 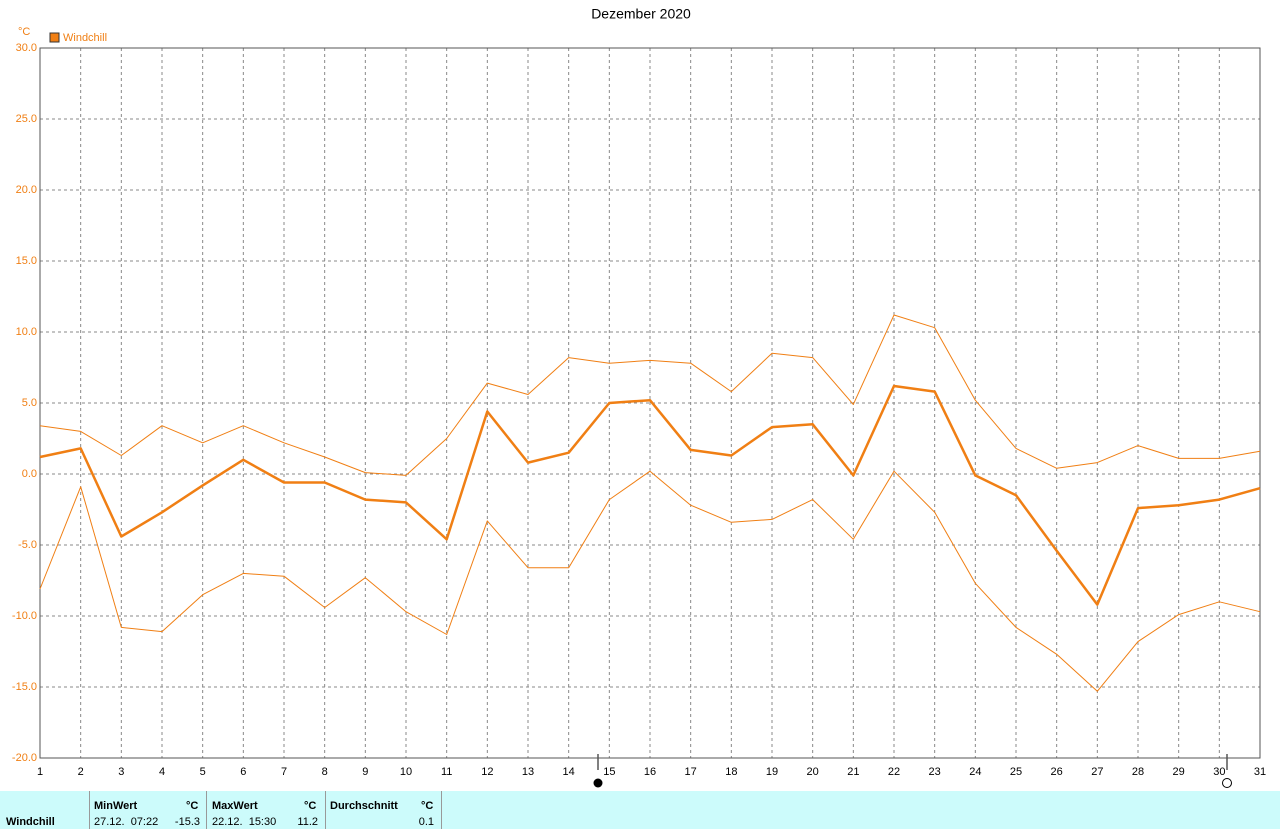 What do you see at coordinates (446, 772) in the screenshot?
I see `x-tick-label: 11` at bounding box center [446, 772].